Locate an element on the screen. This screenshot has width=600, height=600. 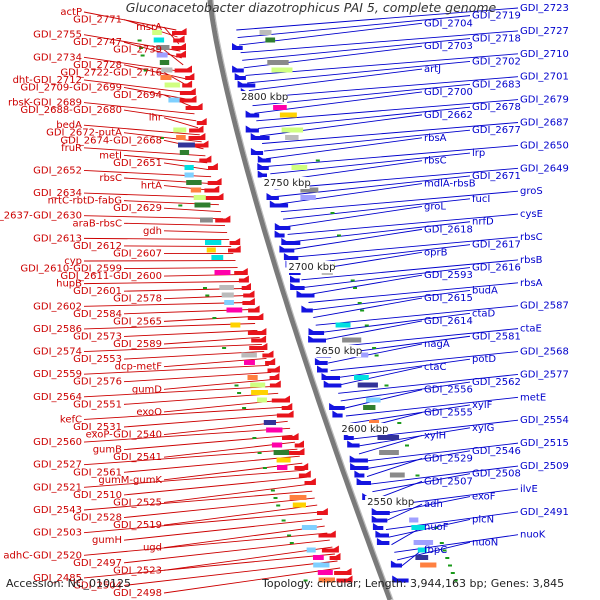
gene-label-left: bedA is located at coordinates (69, 125).